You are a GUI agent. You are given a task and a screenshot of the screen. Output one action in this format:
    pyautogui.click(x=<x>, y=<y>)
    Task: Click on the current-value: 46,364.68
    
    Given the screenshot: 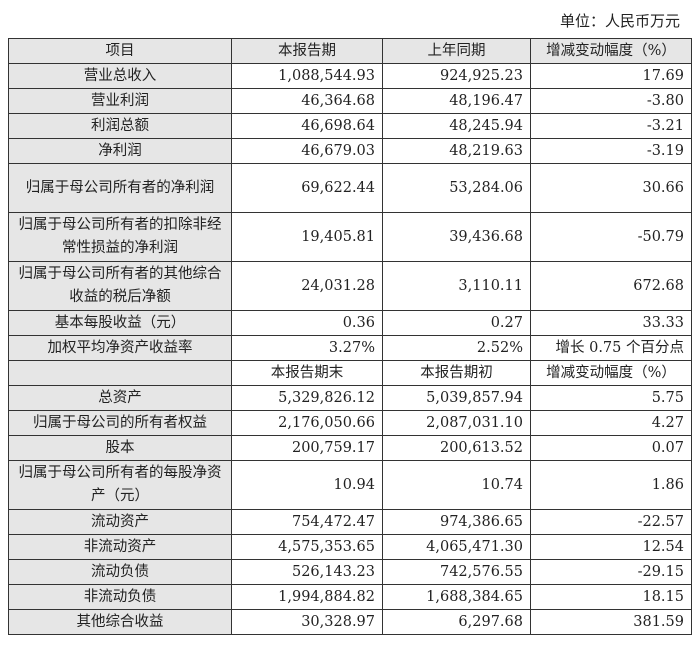 What is the action you would take?
    pyautogui.click(x=307, y=101)
    